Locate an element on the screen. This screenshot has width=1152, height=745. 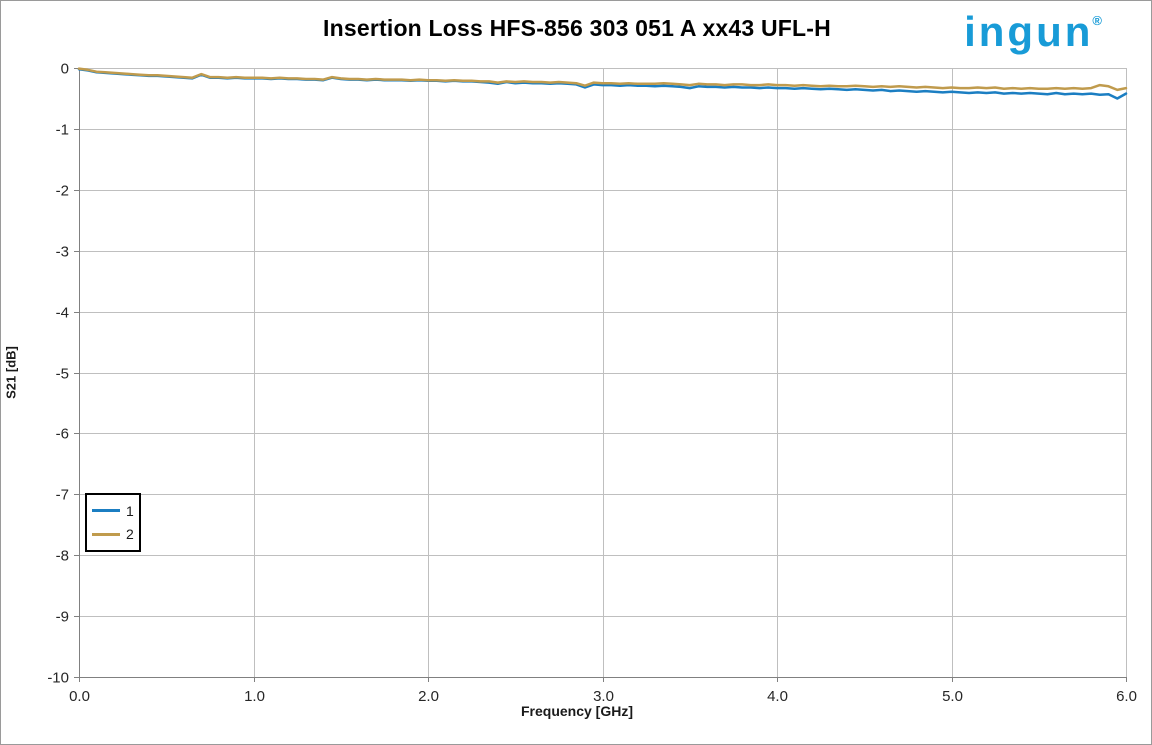
y-tick-label: -3 is located at coordinates (62, 252).